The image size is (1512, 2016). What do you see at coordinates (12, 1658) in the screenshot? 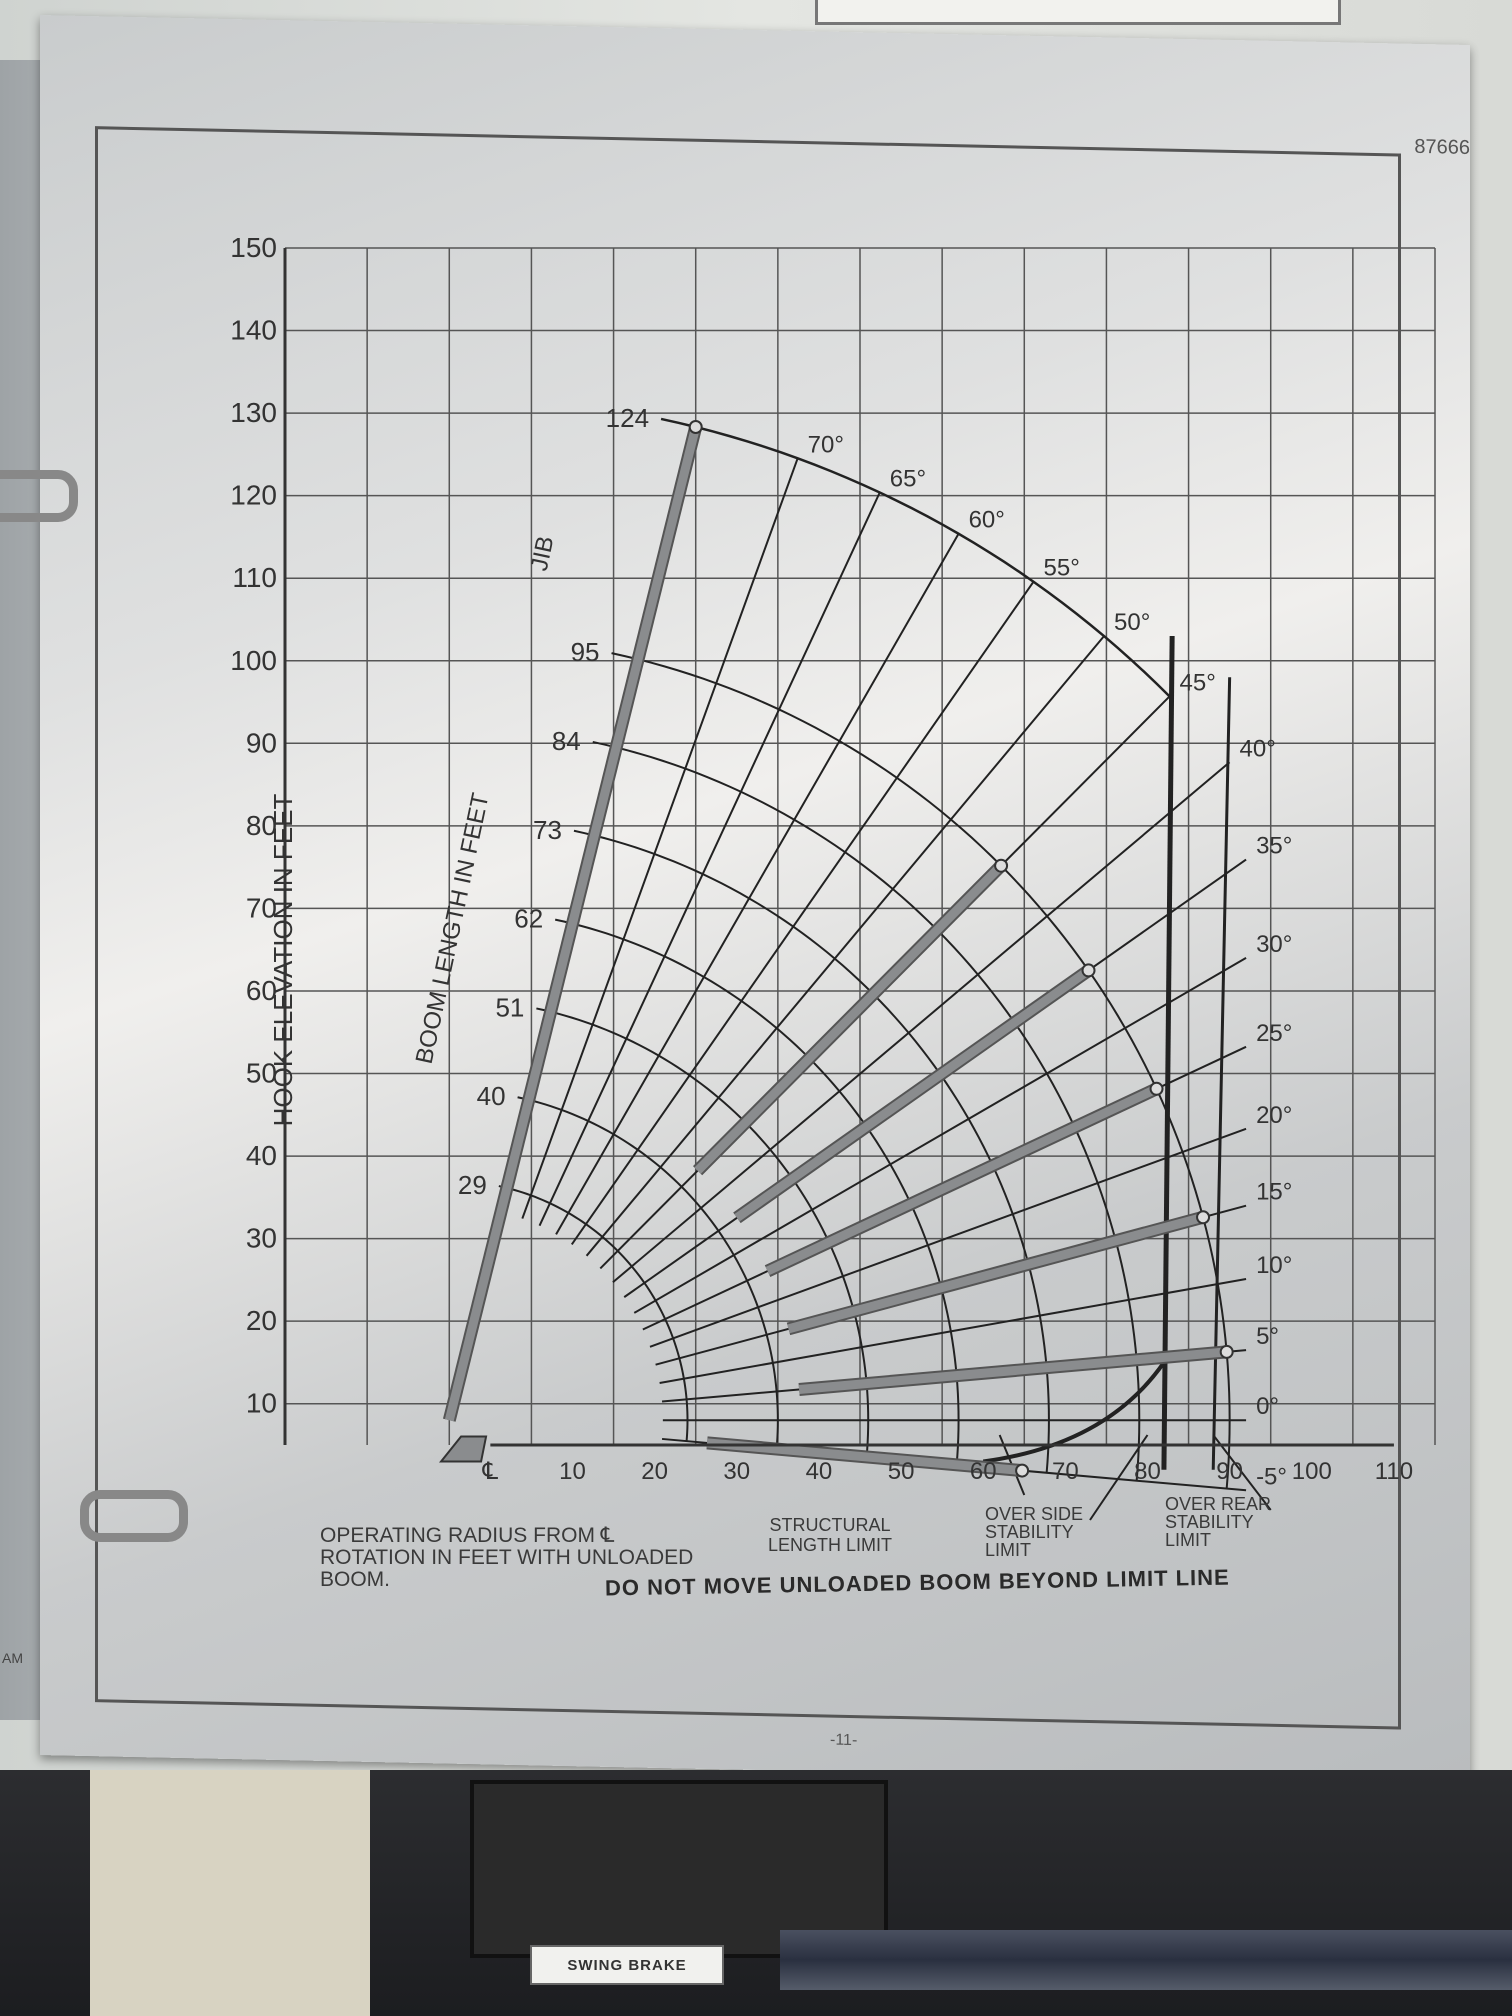
I see `side-label: AM` at bounding box center [12, 1658].